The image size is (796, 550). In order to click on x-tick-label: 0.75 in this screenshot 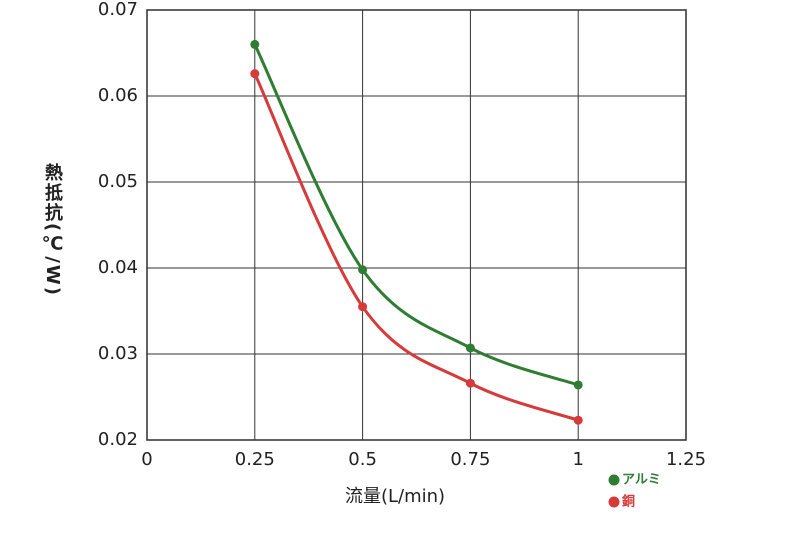, I will do `click(470, 459)`.